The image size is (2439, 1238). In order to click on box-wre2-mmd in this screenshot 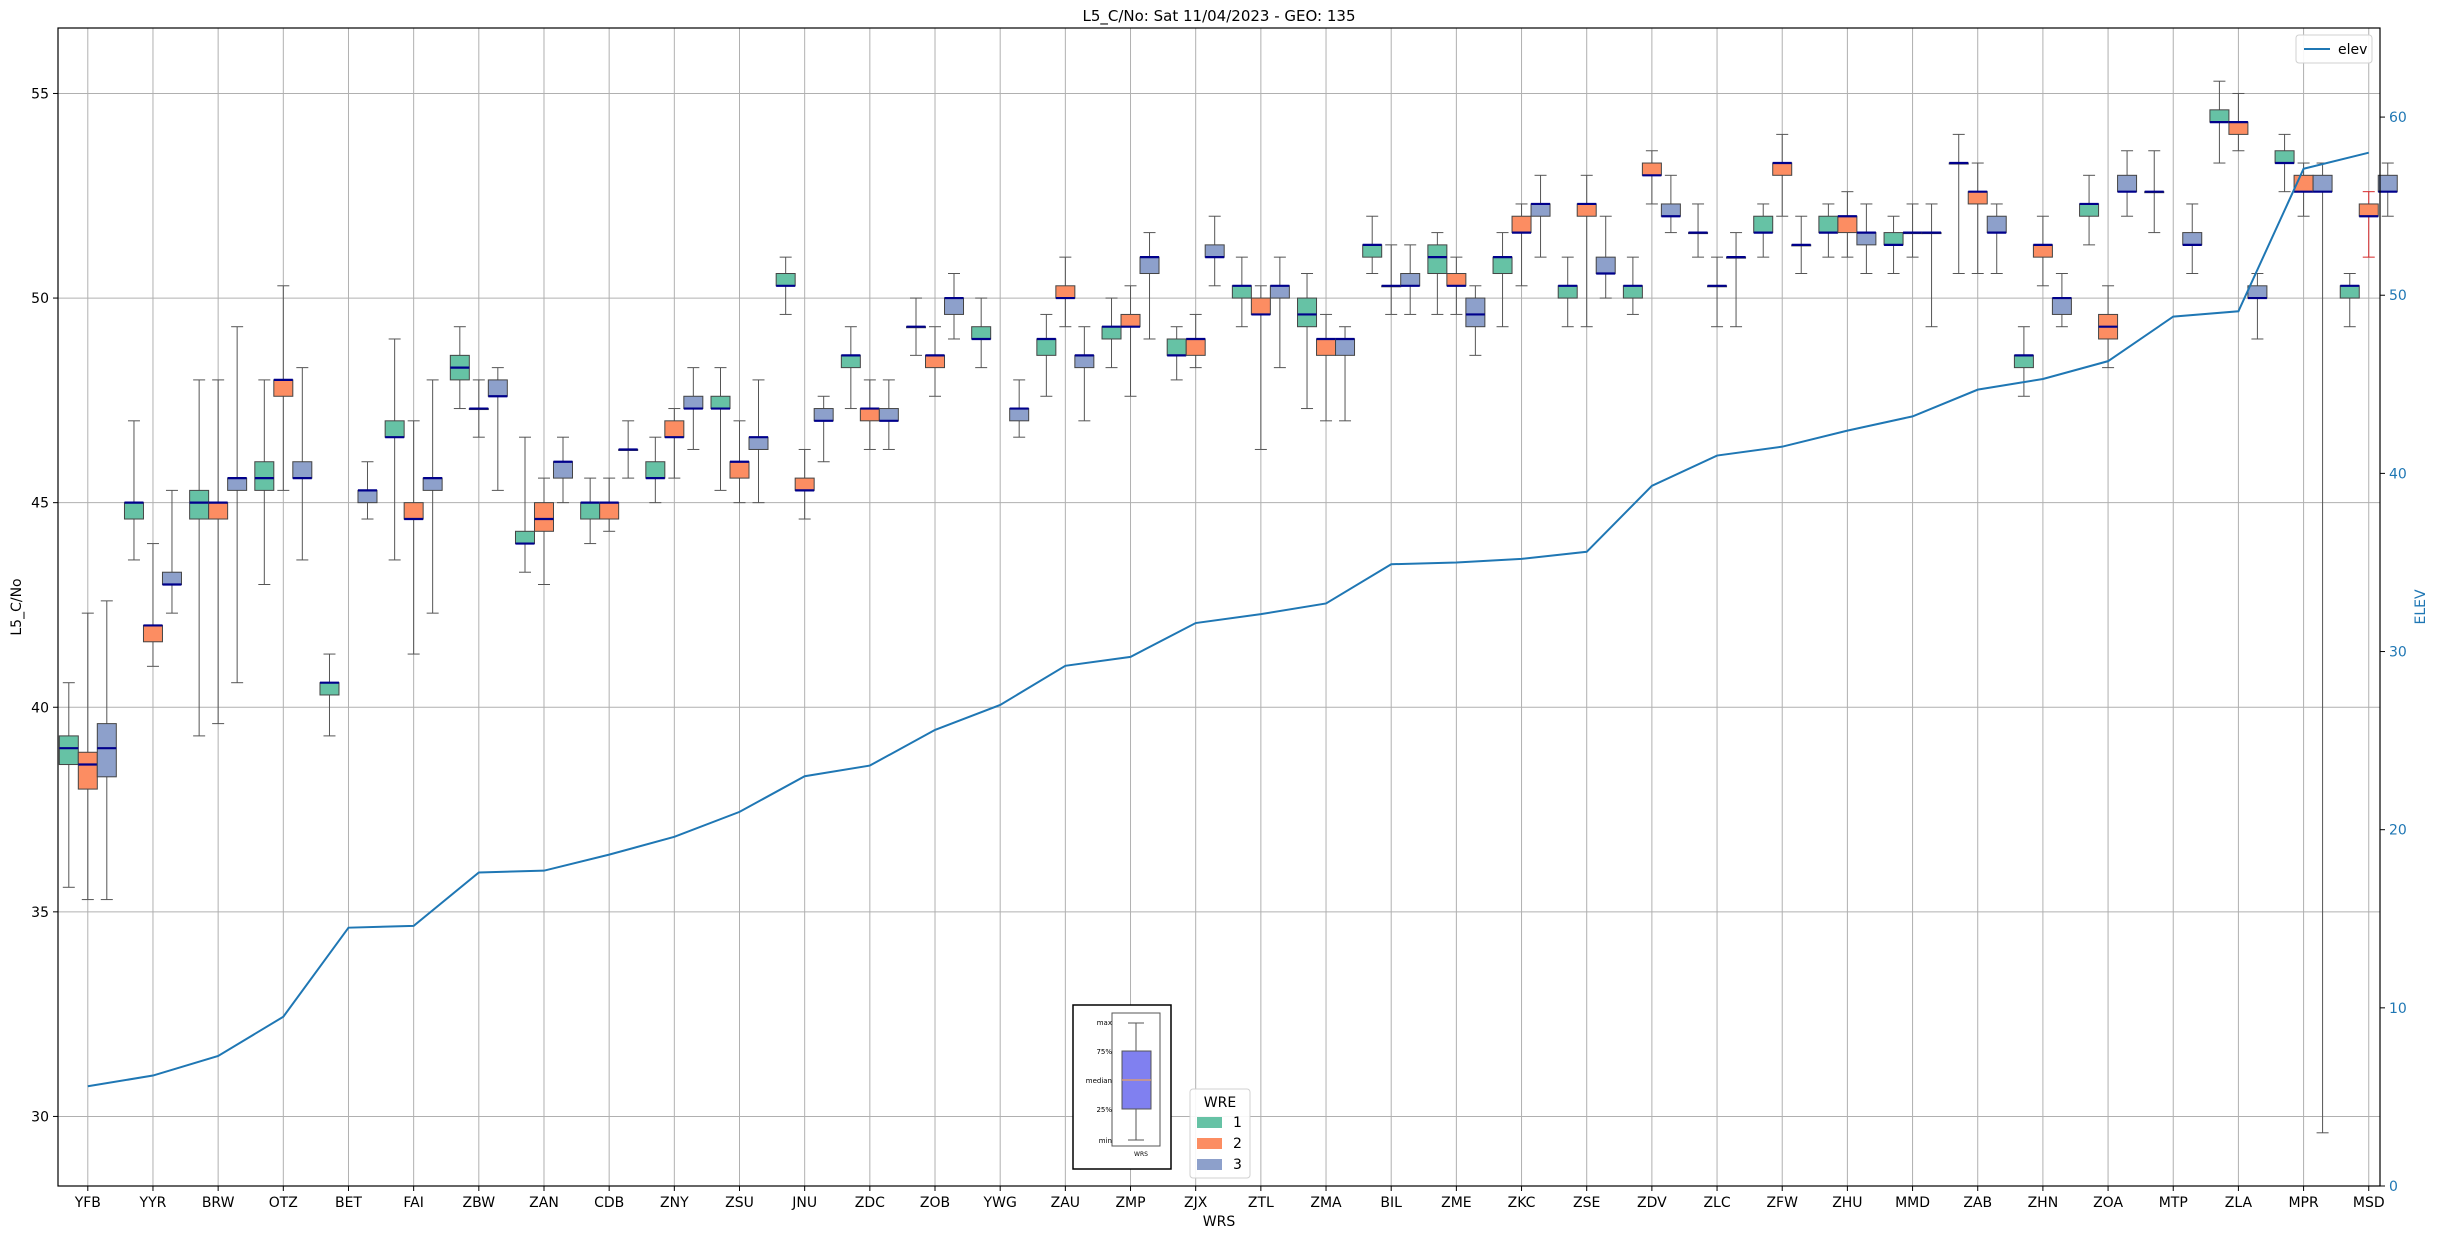, I will do `click(1912, 230)`.